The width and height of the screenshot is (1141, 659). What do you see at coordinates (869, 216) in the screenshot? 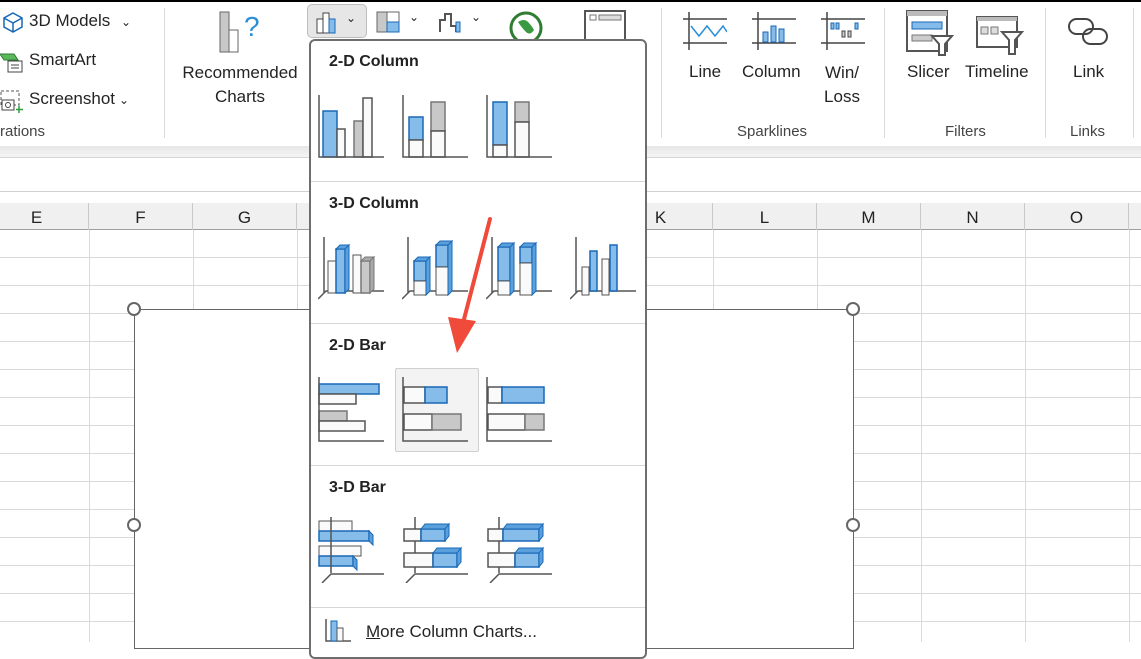
I see `column-header-m: M` at bounding box center [869, 216].